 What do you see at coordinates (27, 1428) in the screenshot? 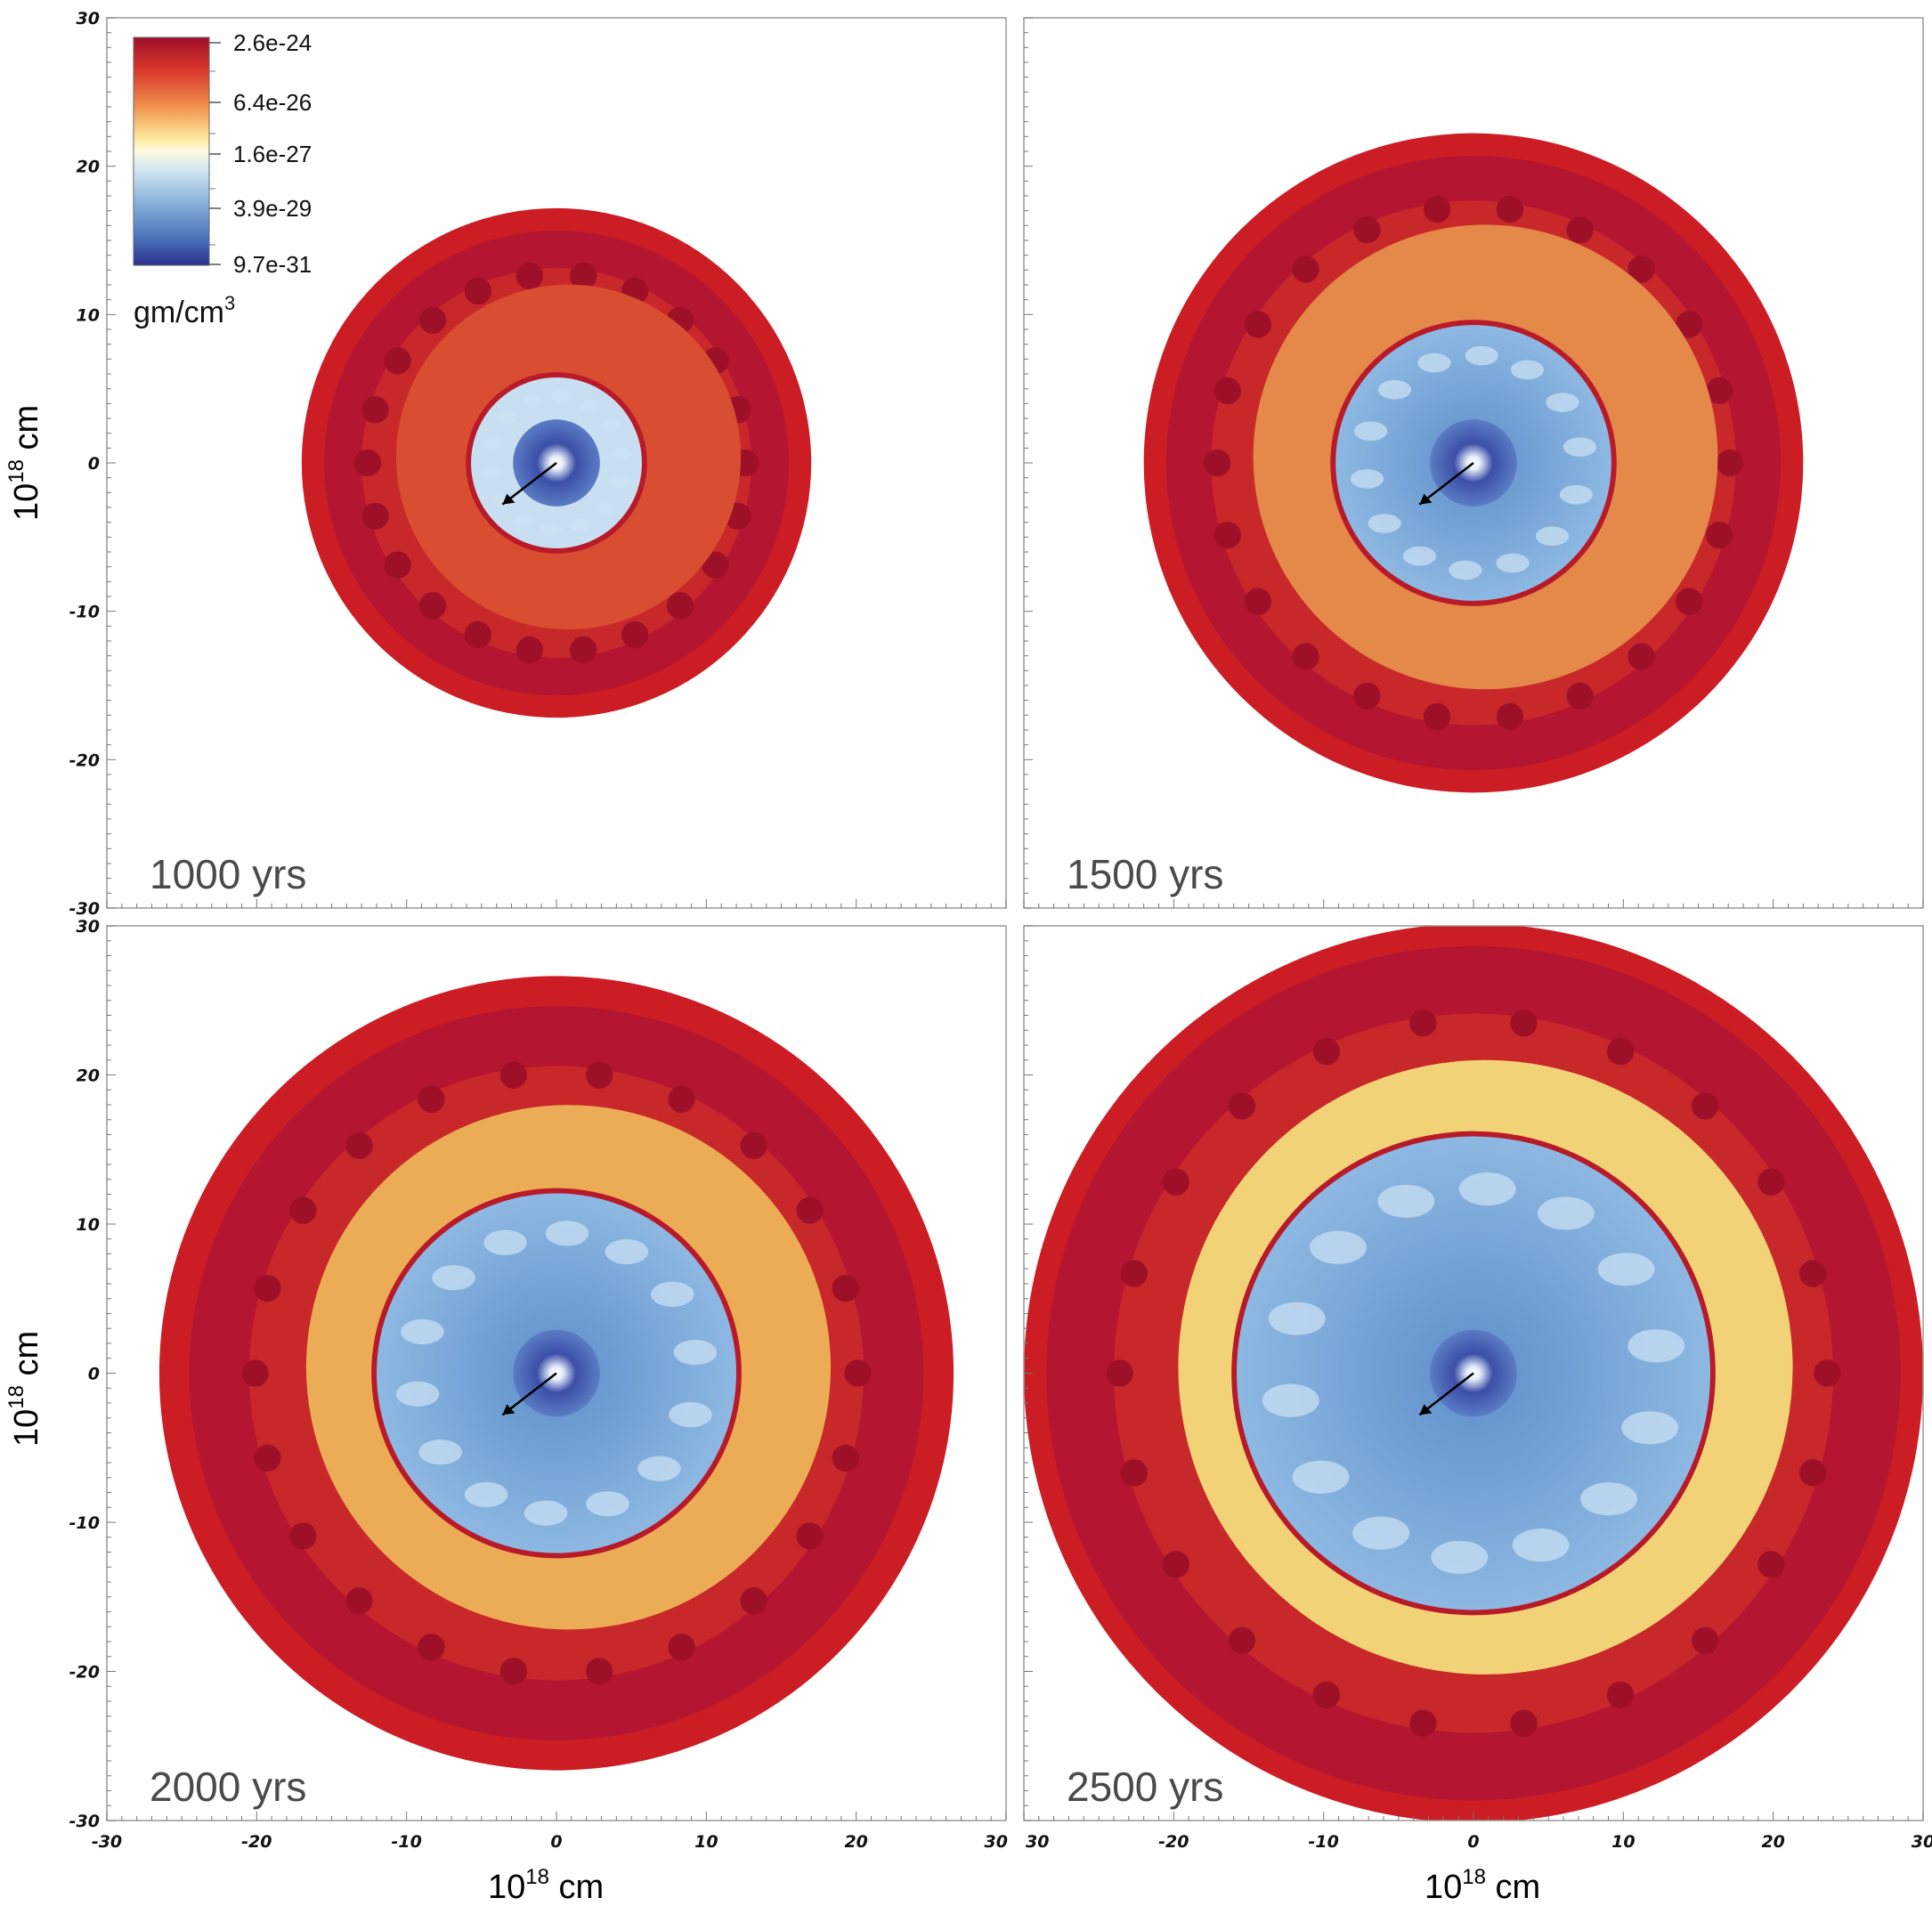
I see `y-axis-title-bottom-base: 10` at bounding box center [27, 1428].